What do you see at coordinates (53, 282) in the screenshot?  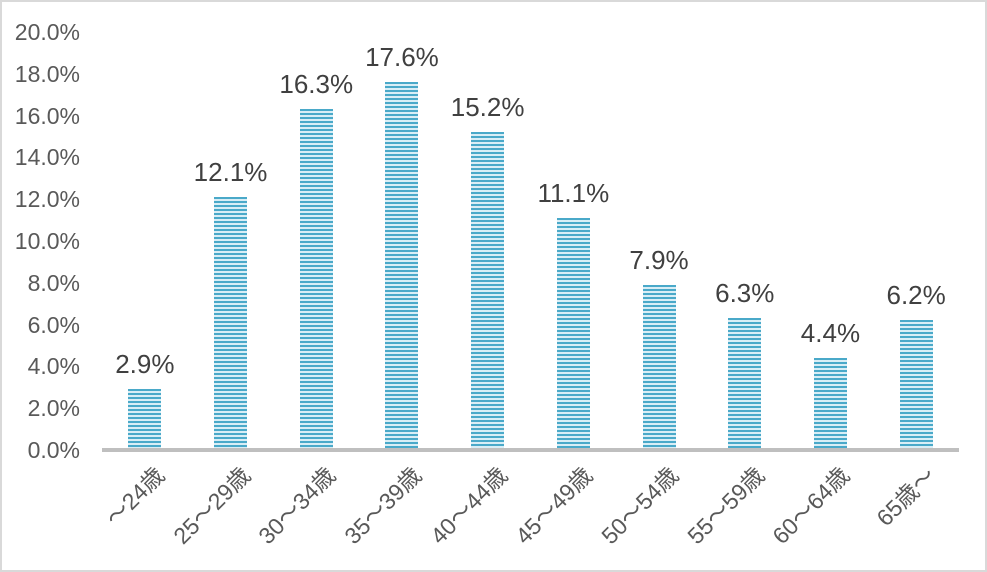 I see `y-axis-tick-label: 8.0%` at bounding box center [53, 282].